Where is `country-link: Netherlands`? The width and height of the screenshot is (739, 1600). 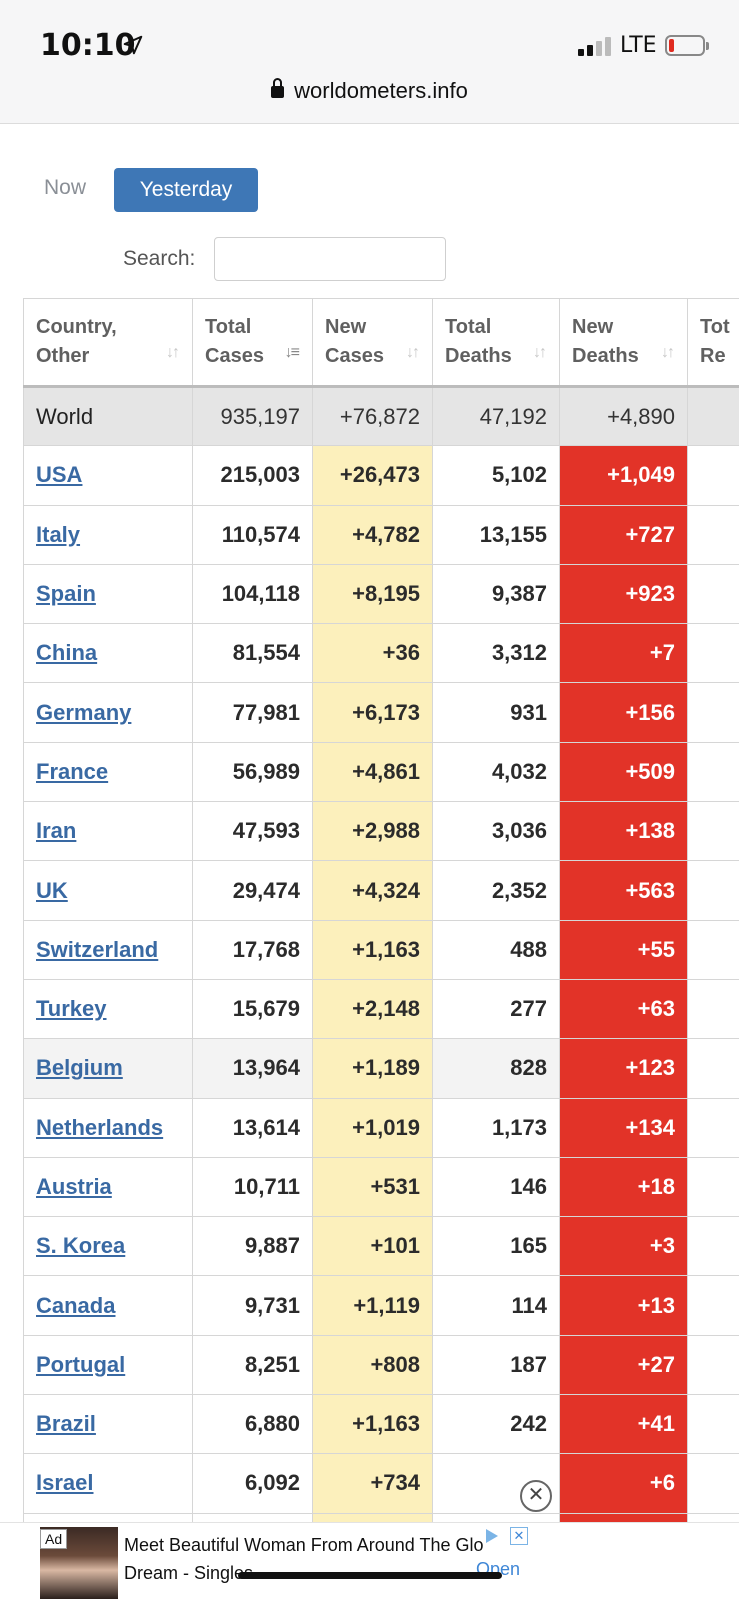
country-link: Netherlands is located at coordinates (100, 1127).